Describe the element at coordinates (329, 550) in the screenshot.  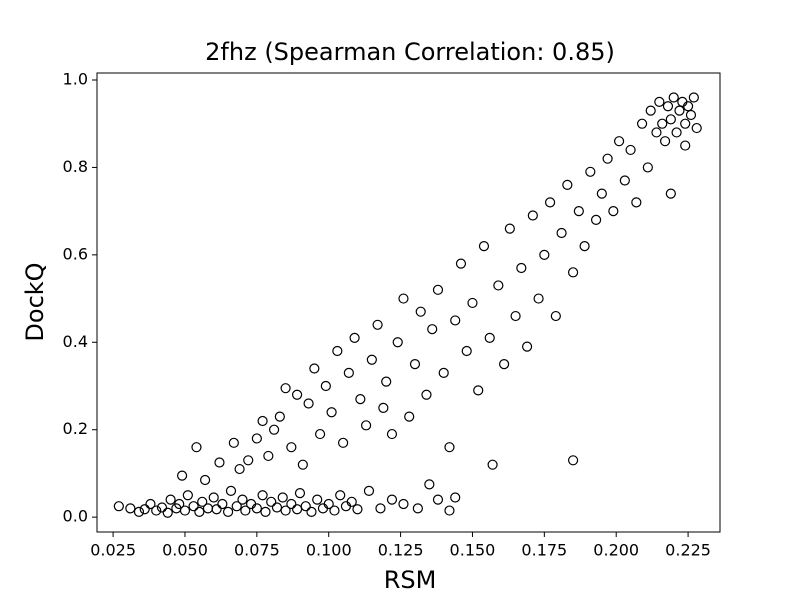
I see `x-tick-label: 0.100` at that location.